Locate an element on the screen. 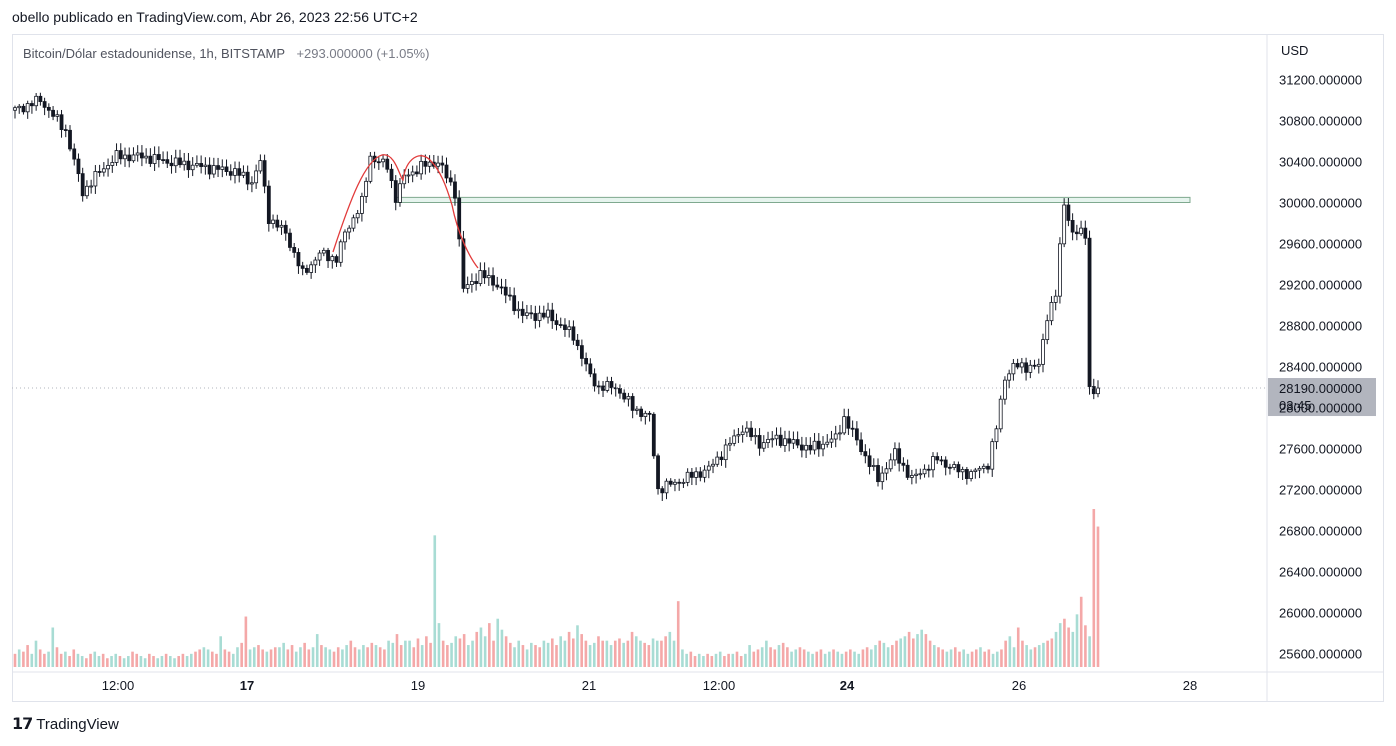 The image size is (1396, 746). x-tick-label: 28 is located at coordinates (1190, 685).